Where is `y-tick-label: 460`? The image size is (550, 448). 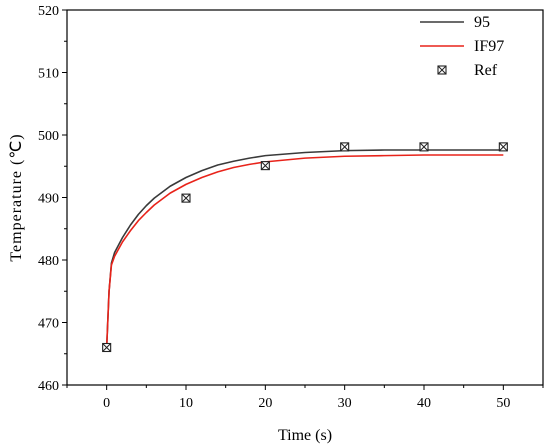 y-tick-label: 460 is located at coordinates (48, 386).